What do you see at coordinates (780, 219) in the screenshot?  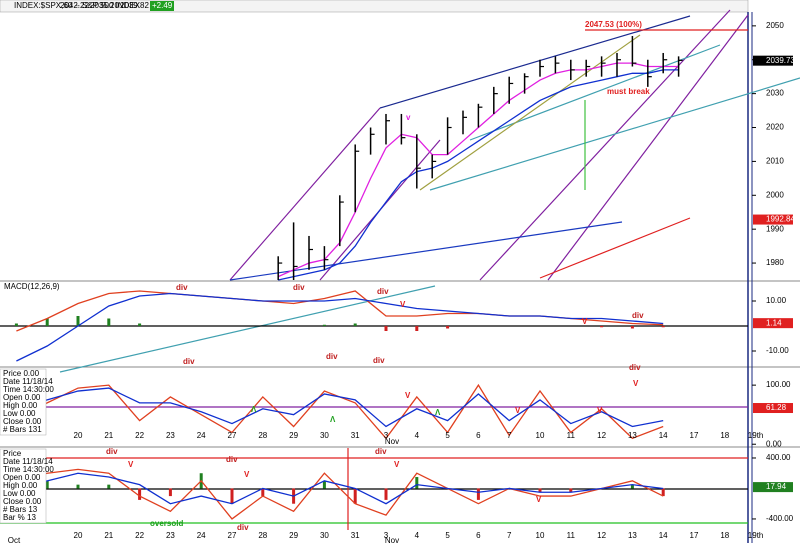 I see `price-tag-label: 1992.84` at bounding box center [780, 219].